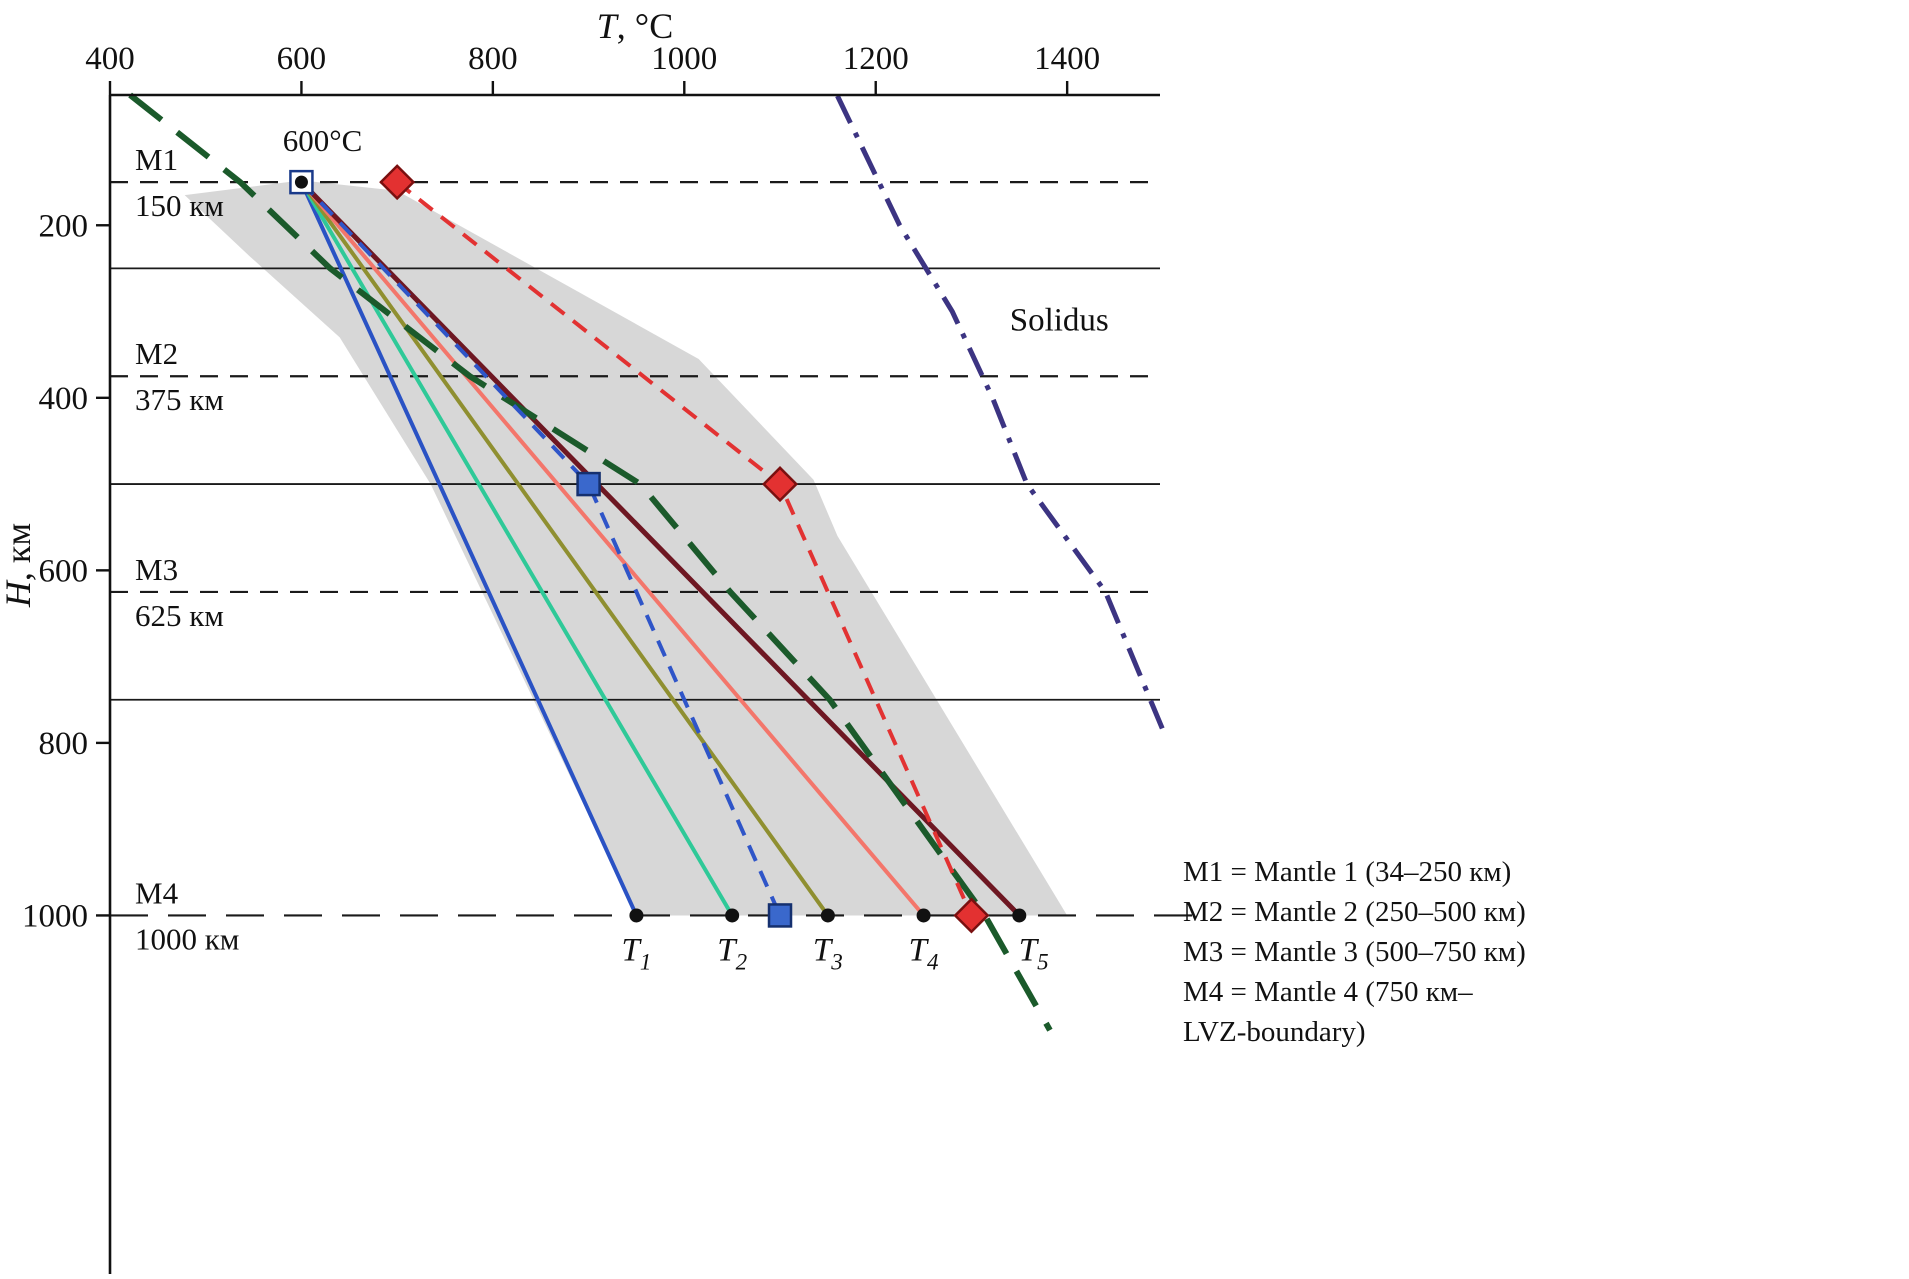  Describe the element at coordinates (684, 59) in the screenshot. I see `x-tick-label-1000: 1000` at that location.